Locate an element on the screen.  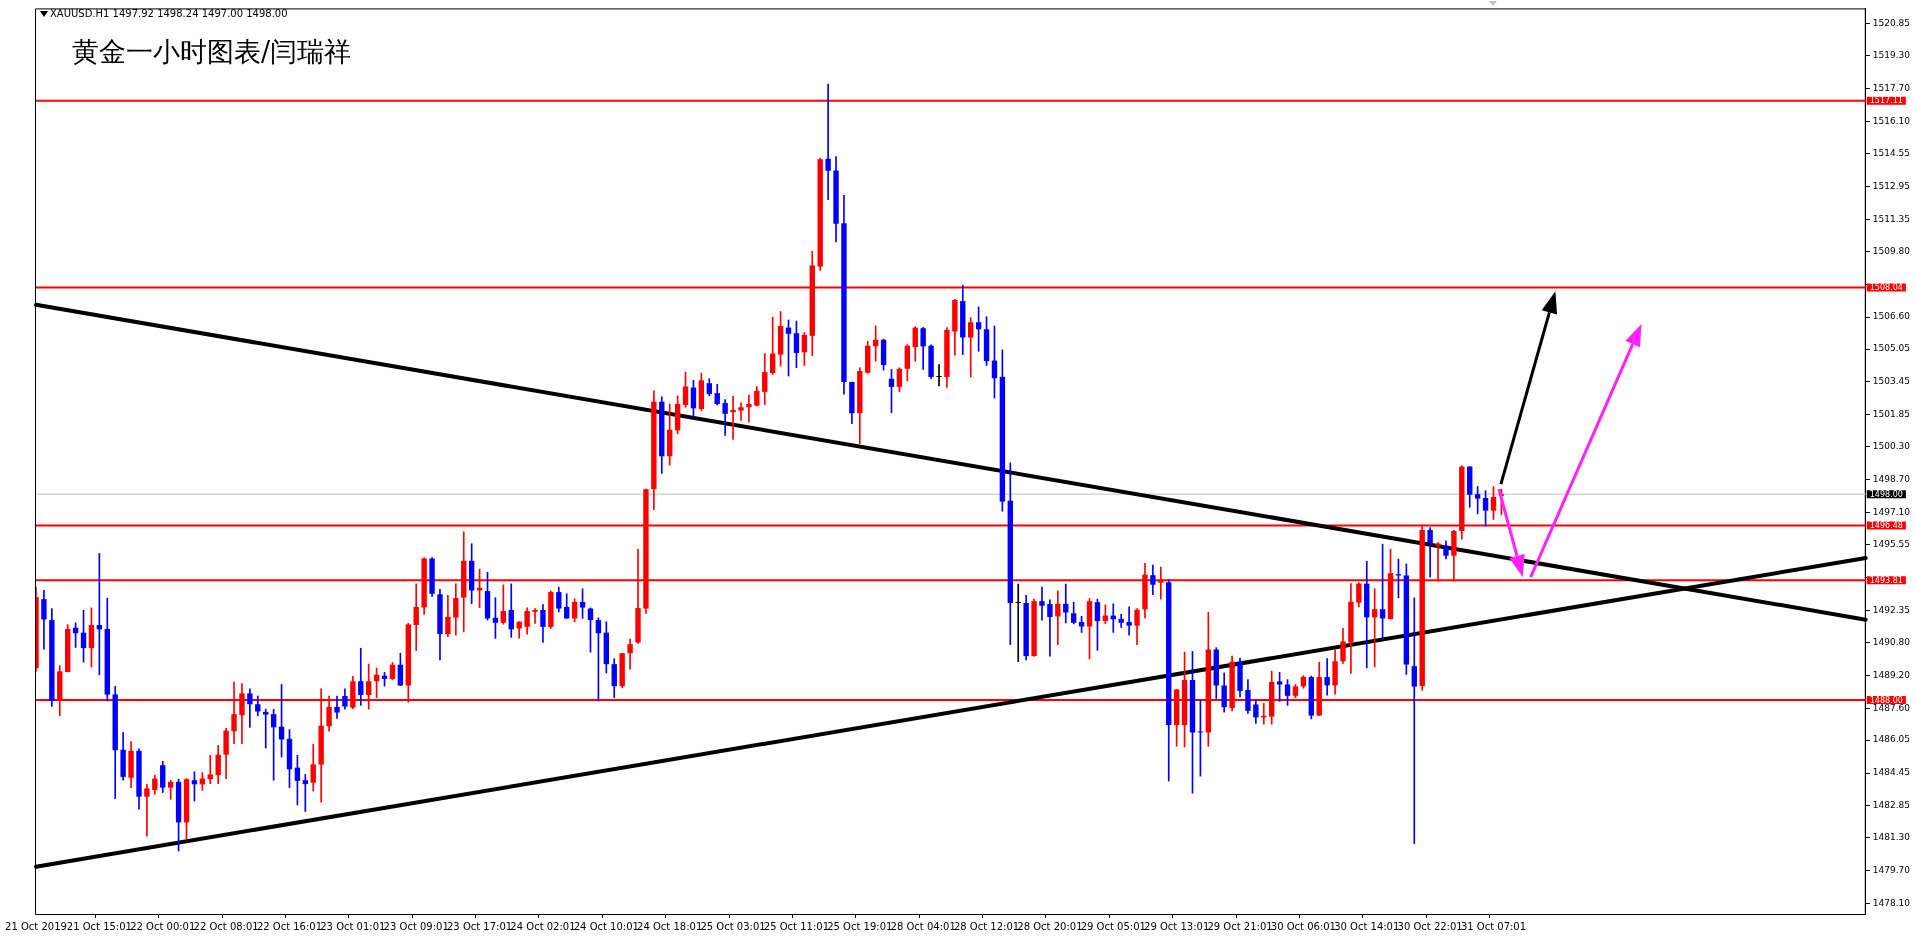
x-tick-label: 28 Oct 20:01 is located at coordinates (1050, 926).